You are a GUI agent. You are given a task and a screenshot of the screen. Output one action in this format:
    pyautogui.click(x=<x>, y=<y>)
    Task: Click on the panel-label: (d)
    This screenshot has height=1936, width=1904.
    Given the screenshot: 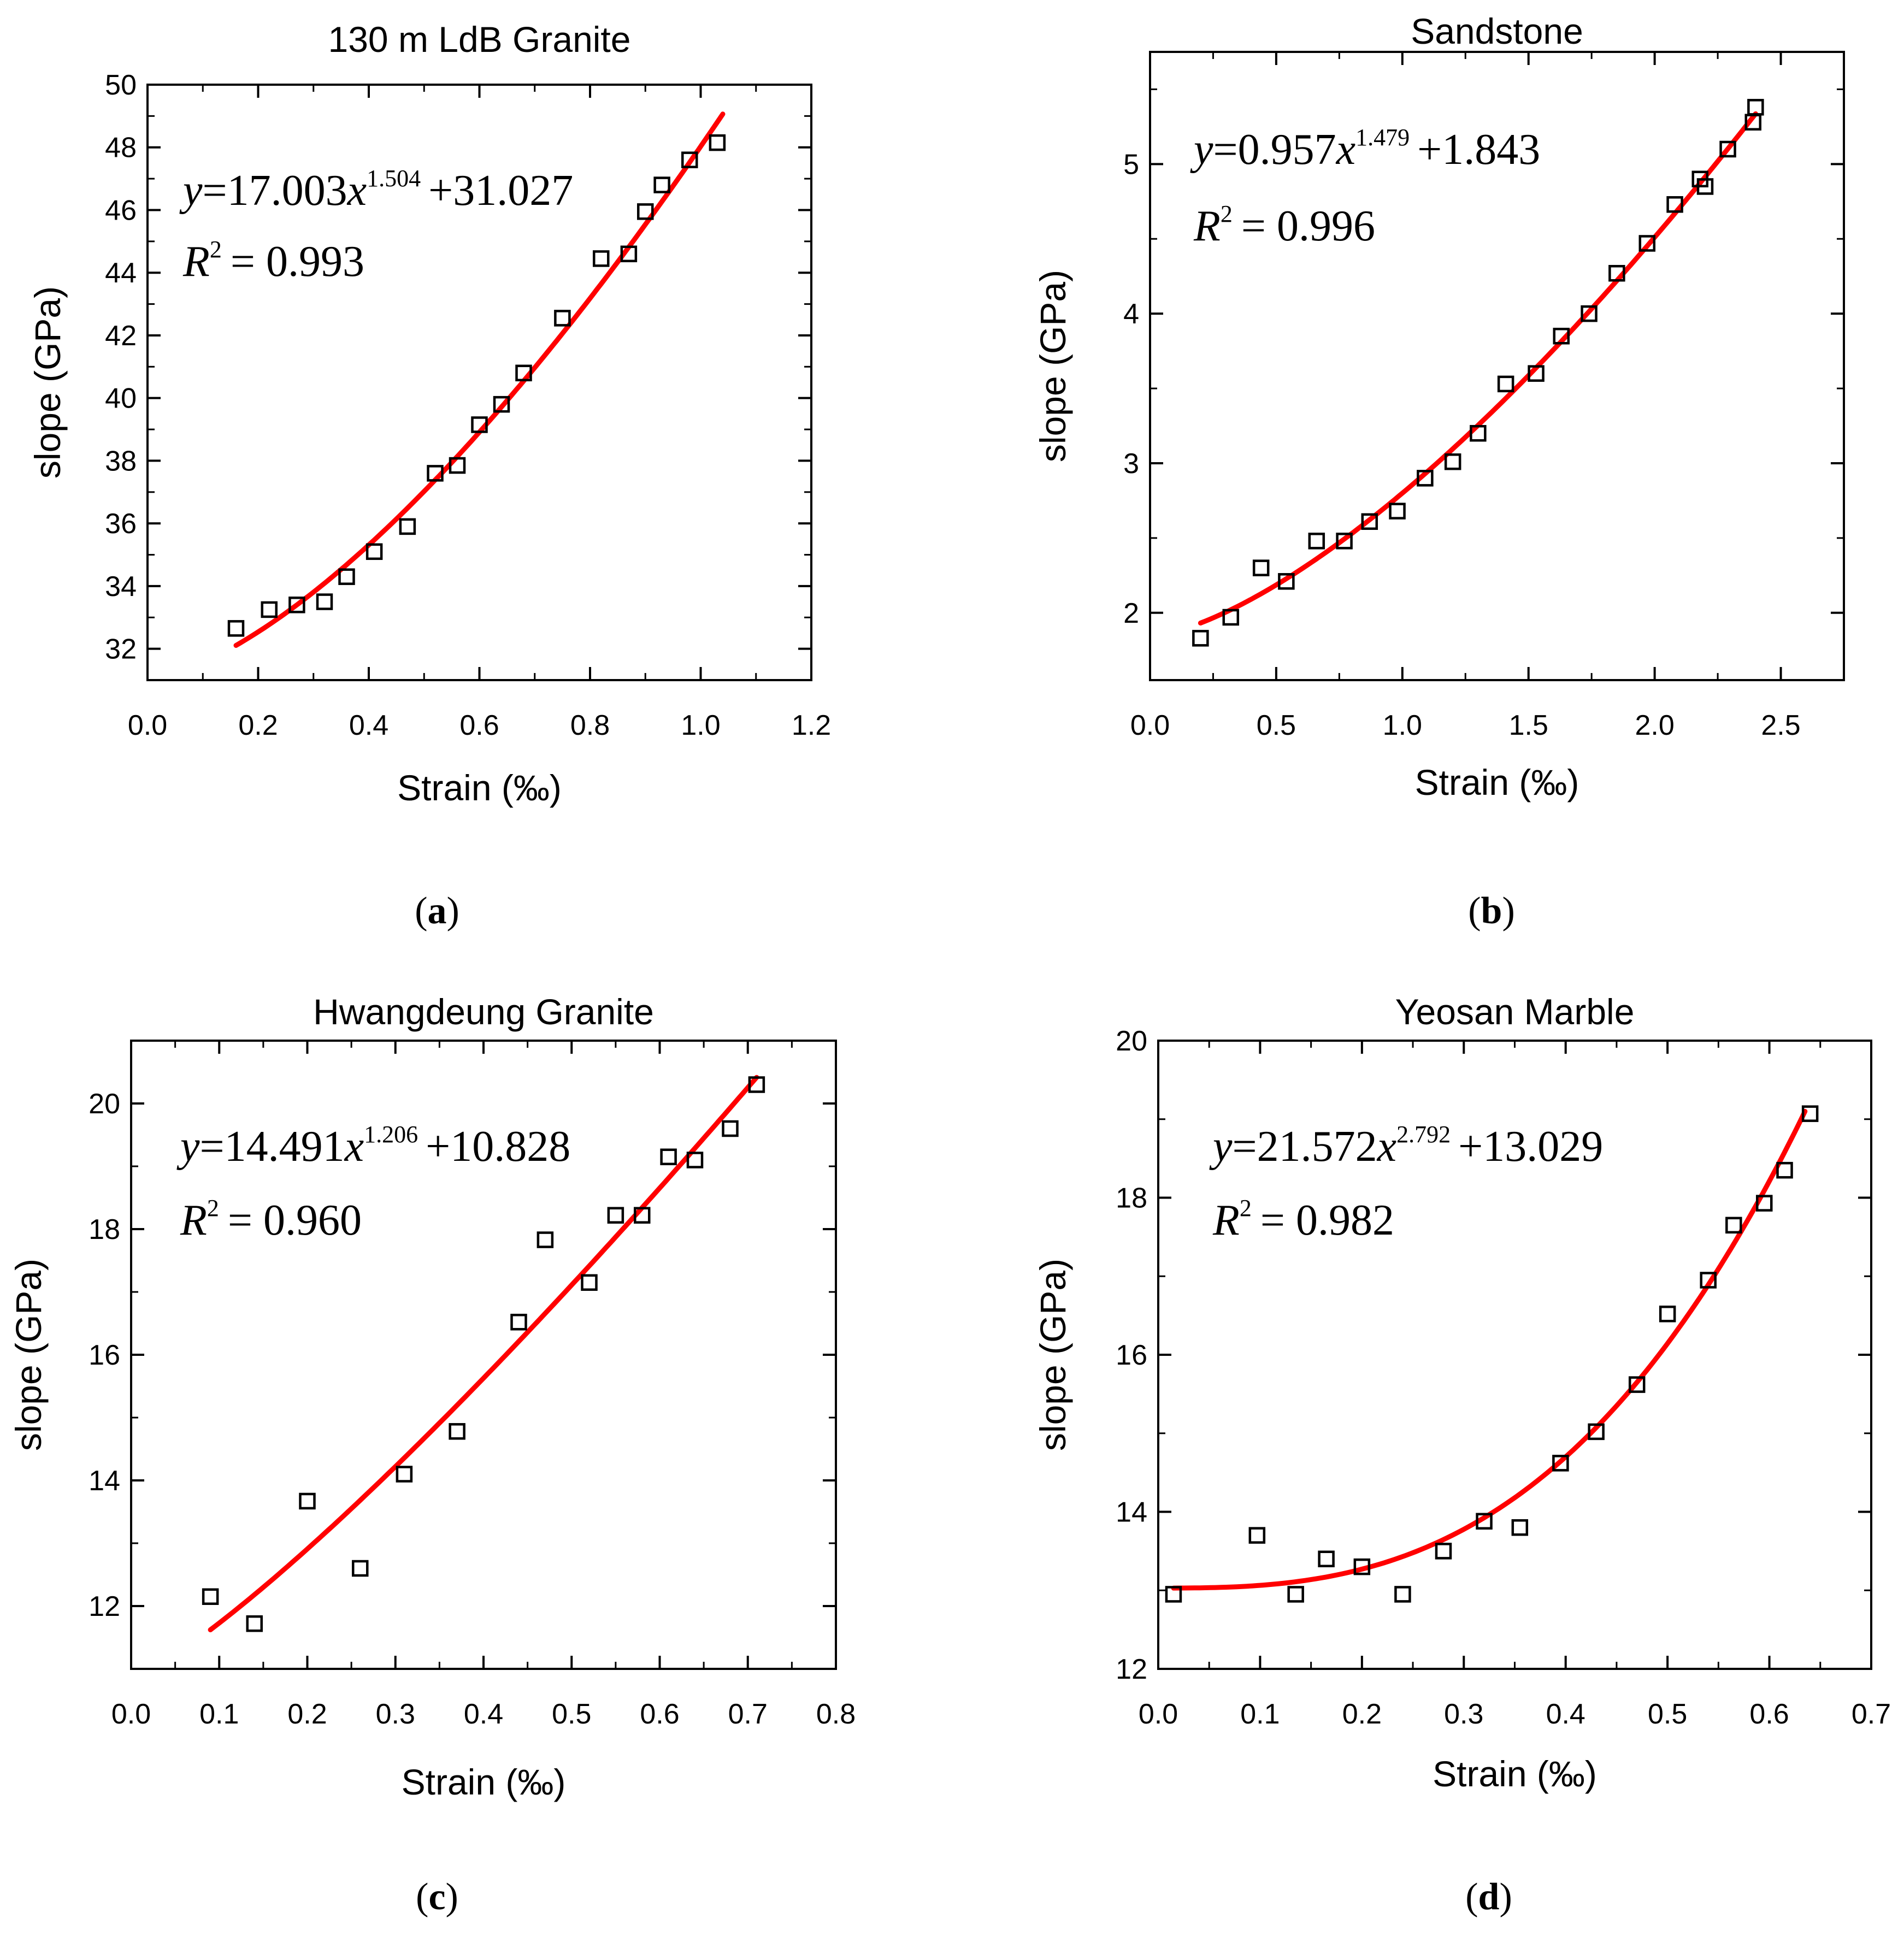 What is the action you would take?
    pyautogui.click(x=1488, y=1897)
    